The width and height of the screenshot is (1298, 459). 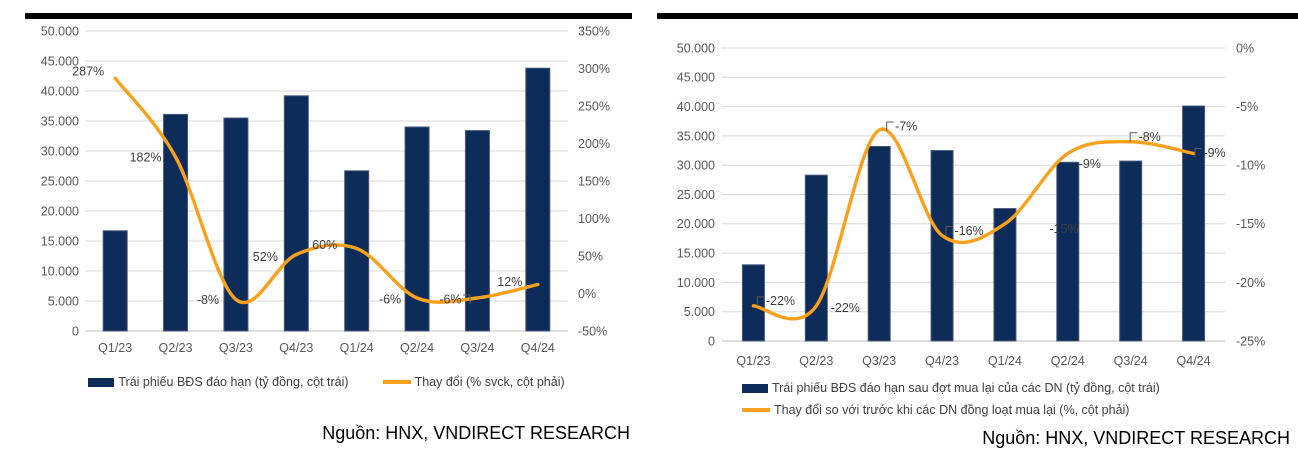 What do you see at coordinates (1250, 283) in the screenshot?
I see `right-axis-tick-label: -20%` at bounding box center [1250, 283].